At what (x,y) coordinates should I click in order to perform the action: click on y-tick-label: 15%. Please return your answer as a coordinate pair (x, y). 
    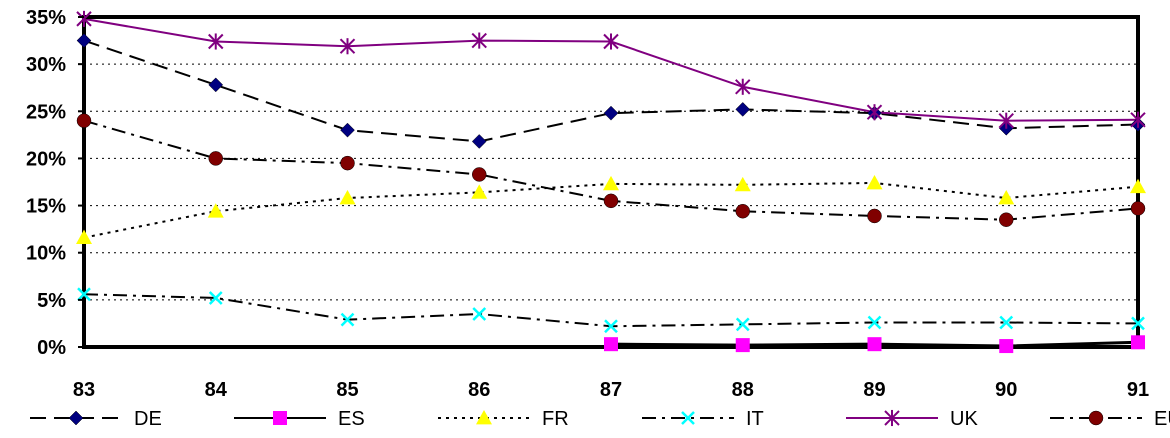
    Looking at the image, I should click on (46, 207).